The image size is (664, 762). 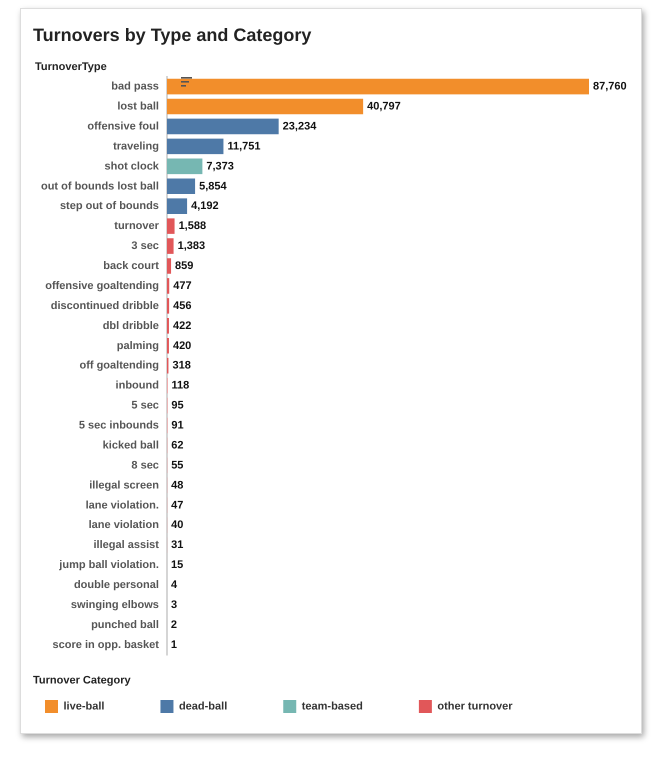 What do you see at coordinates (145, 246) in the screenshot?
I see `y-tick-label: 3 sec` at bounding box center [145, 246].